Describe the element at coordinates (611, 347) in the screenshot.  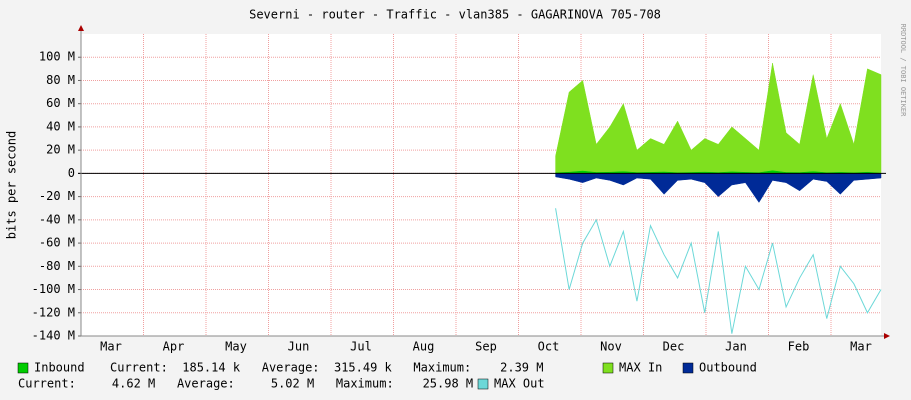
I see `x-tick-label: Nov` at that location.